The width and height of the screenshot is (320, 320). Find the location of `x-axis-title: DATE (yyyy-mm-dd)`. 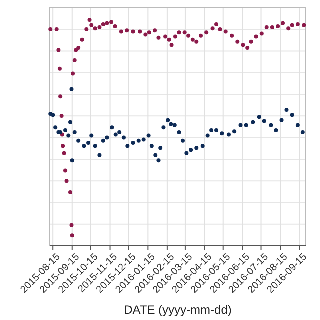

x-axis-title: DATE (yyyy-mm-dd) is located at coordinates (178, 310).